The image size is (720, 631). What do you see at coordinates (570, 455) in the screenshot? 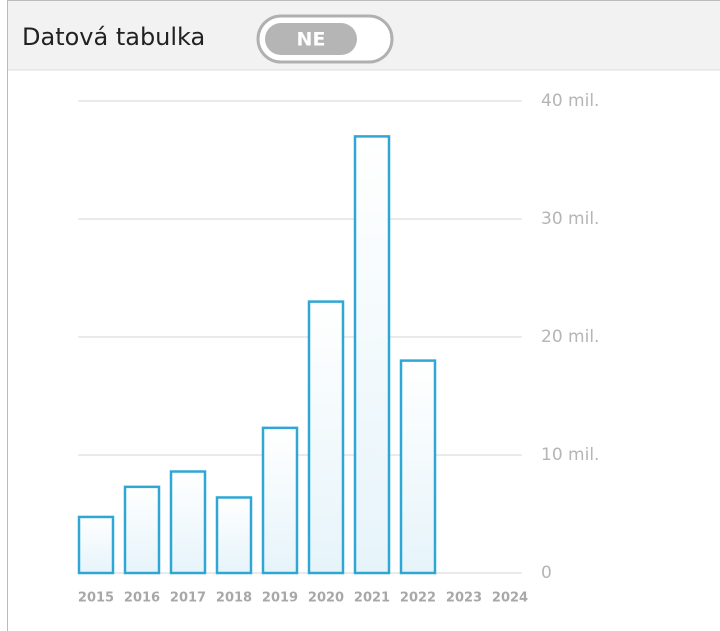
I see `y-tick-label: 10 mil.` at bounding box center [570, 455].